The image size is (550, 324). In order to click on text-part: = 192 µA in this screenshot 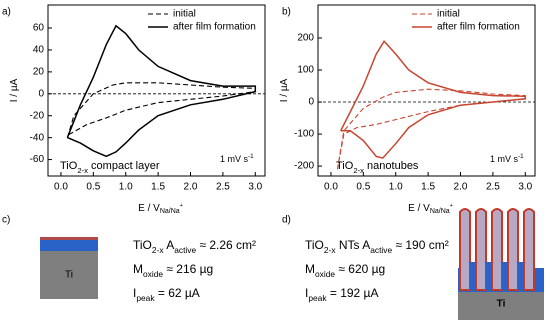, I will do `click(353, 293)`.